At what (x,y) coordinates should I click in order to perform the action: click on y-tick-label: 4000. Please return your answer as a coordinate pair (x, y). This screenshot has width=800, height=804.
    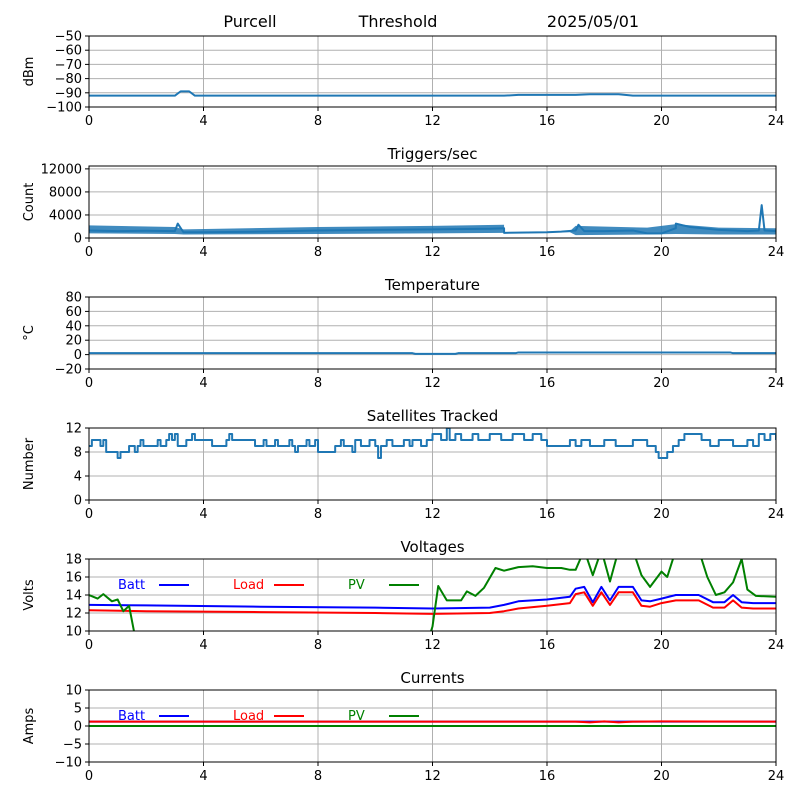
    Looking at the image, I should click on (65, 215).